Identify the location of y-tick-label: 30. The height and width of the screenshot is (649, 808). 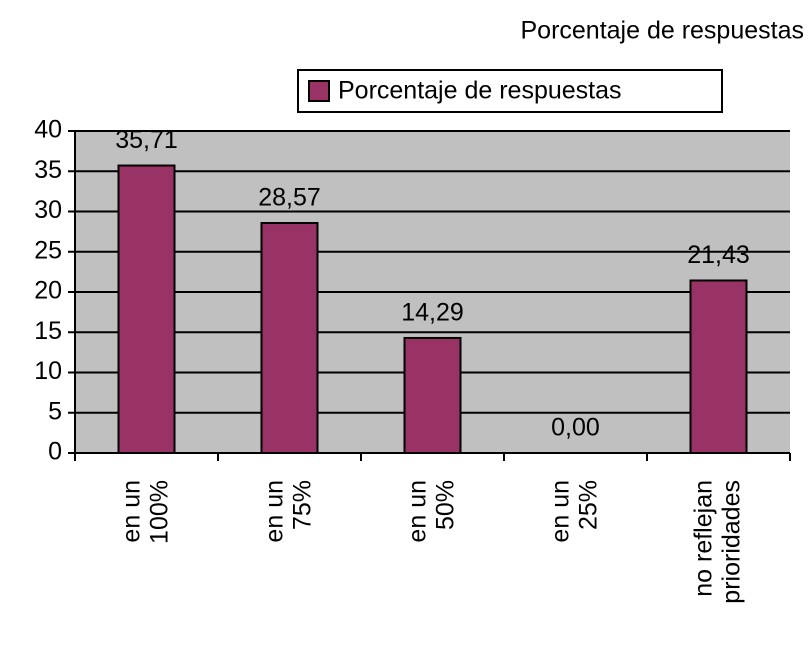
(48, 210).